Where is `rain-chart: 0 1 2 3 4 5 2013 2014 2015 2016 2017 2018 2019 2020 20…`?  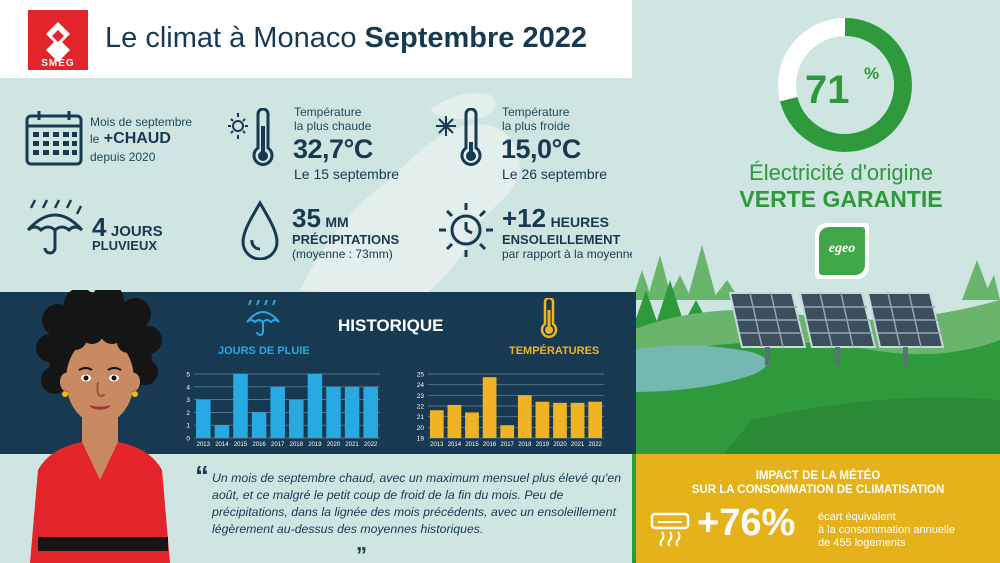
rain-chart: 0 1 2 3 4 5 2013 2014 2015 2016 2017 2018 2019 2020 20… is located at coordinates (283, 410).